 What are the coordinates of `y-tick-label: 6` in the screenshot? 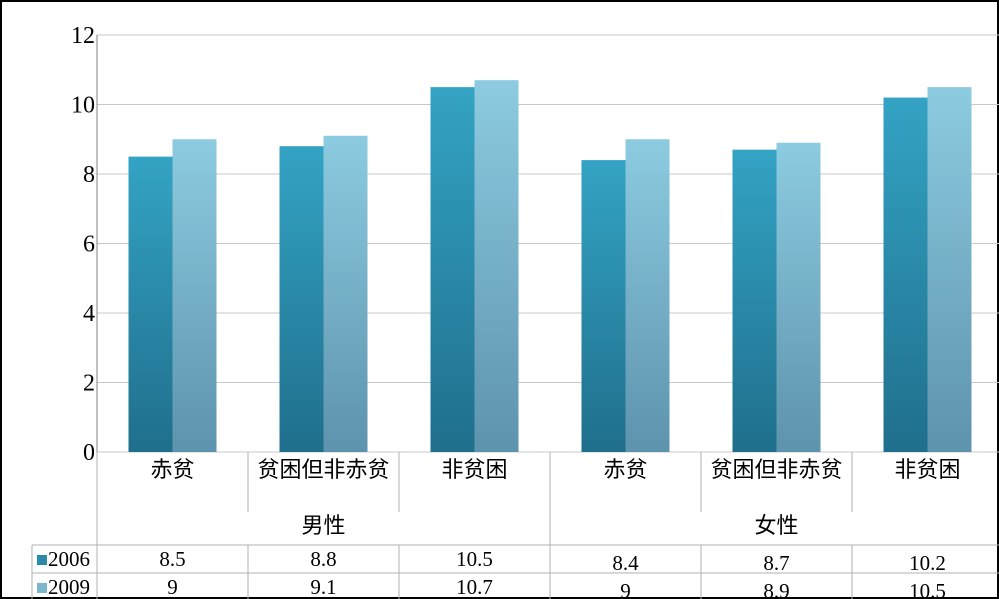 It's located at (89, 245).